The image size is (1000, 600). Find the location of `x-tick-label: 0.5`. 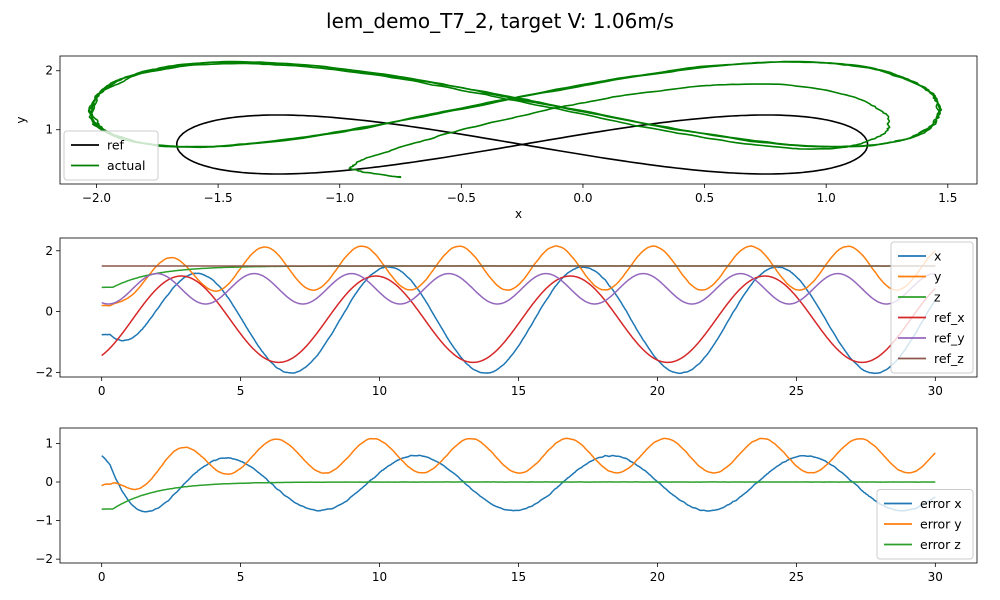

x-tick-label: 0.5 is located at coordinates (704, 198).